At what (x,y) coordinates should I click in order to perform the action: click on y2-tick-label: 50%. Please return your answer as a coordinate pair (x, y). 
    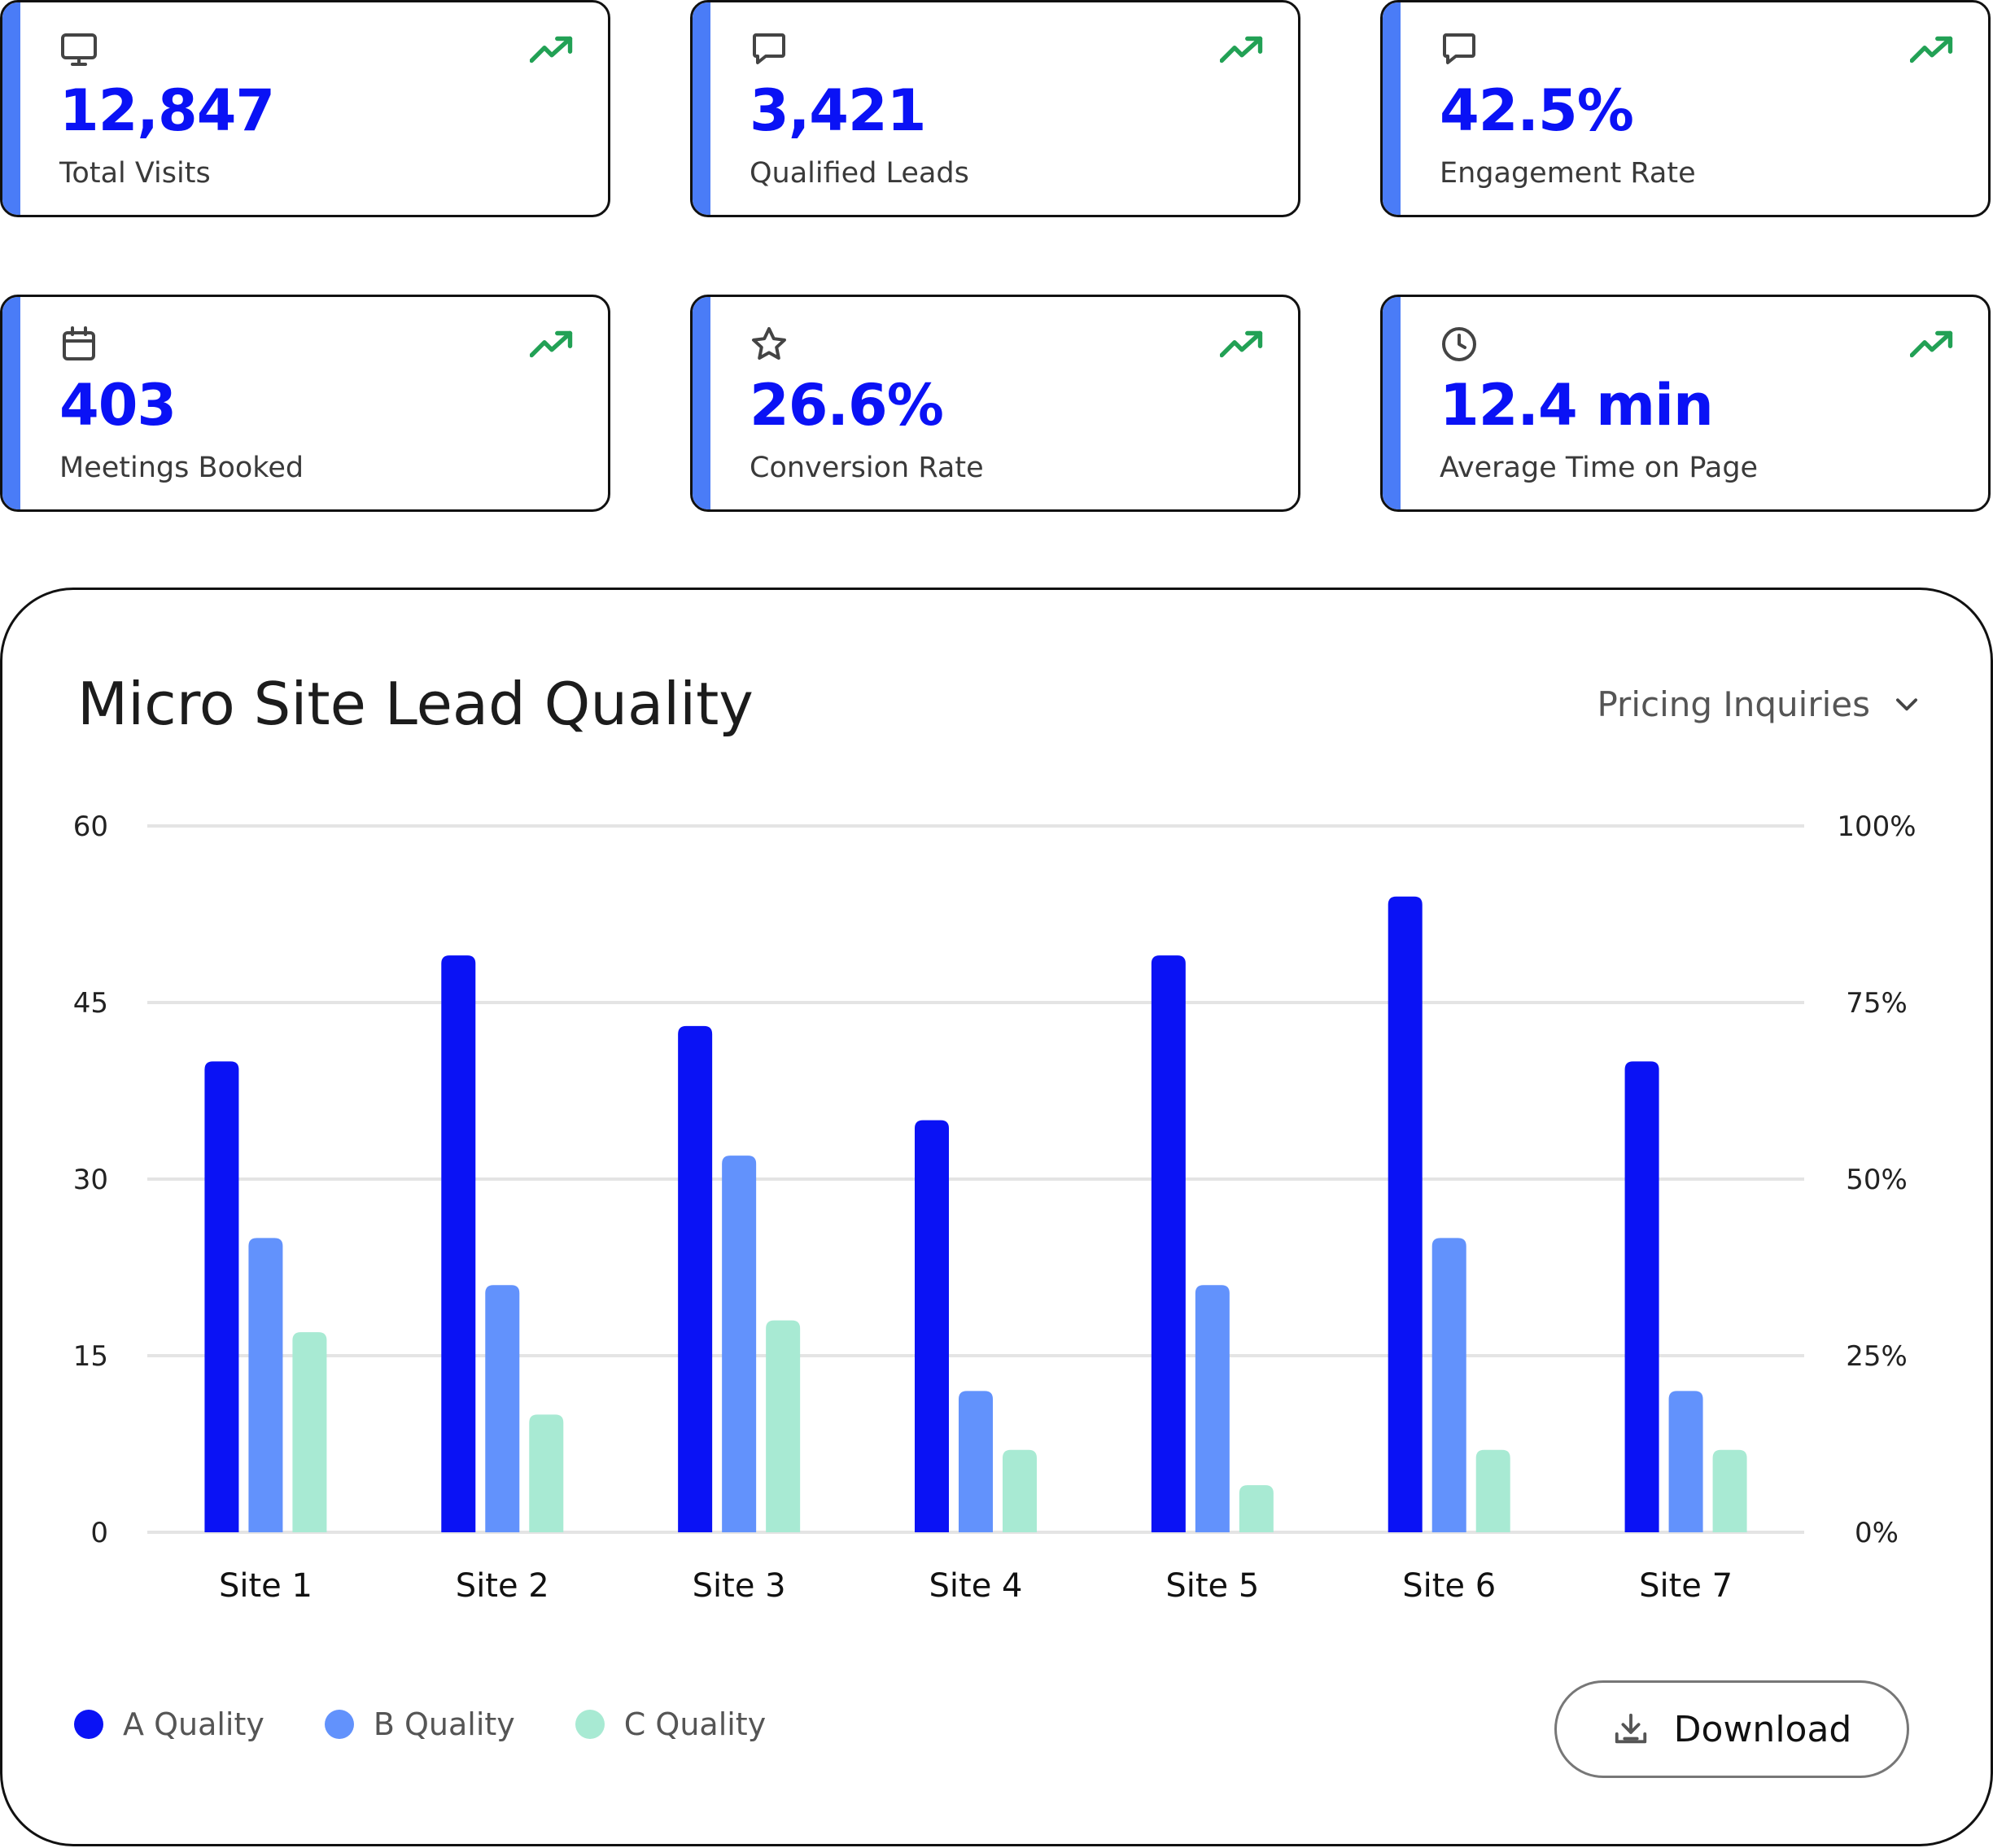
    Looking at the image, I should click on (1877, 1180).